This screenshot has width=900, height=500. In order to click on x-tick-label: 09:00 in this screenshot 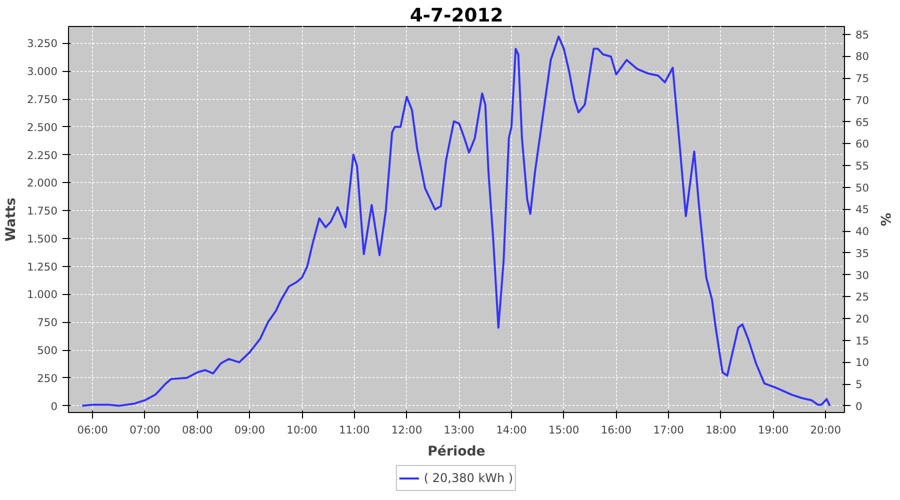, I will do `click(250, 430)`.